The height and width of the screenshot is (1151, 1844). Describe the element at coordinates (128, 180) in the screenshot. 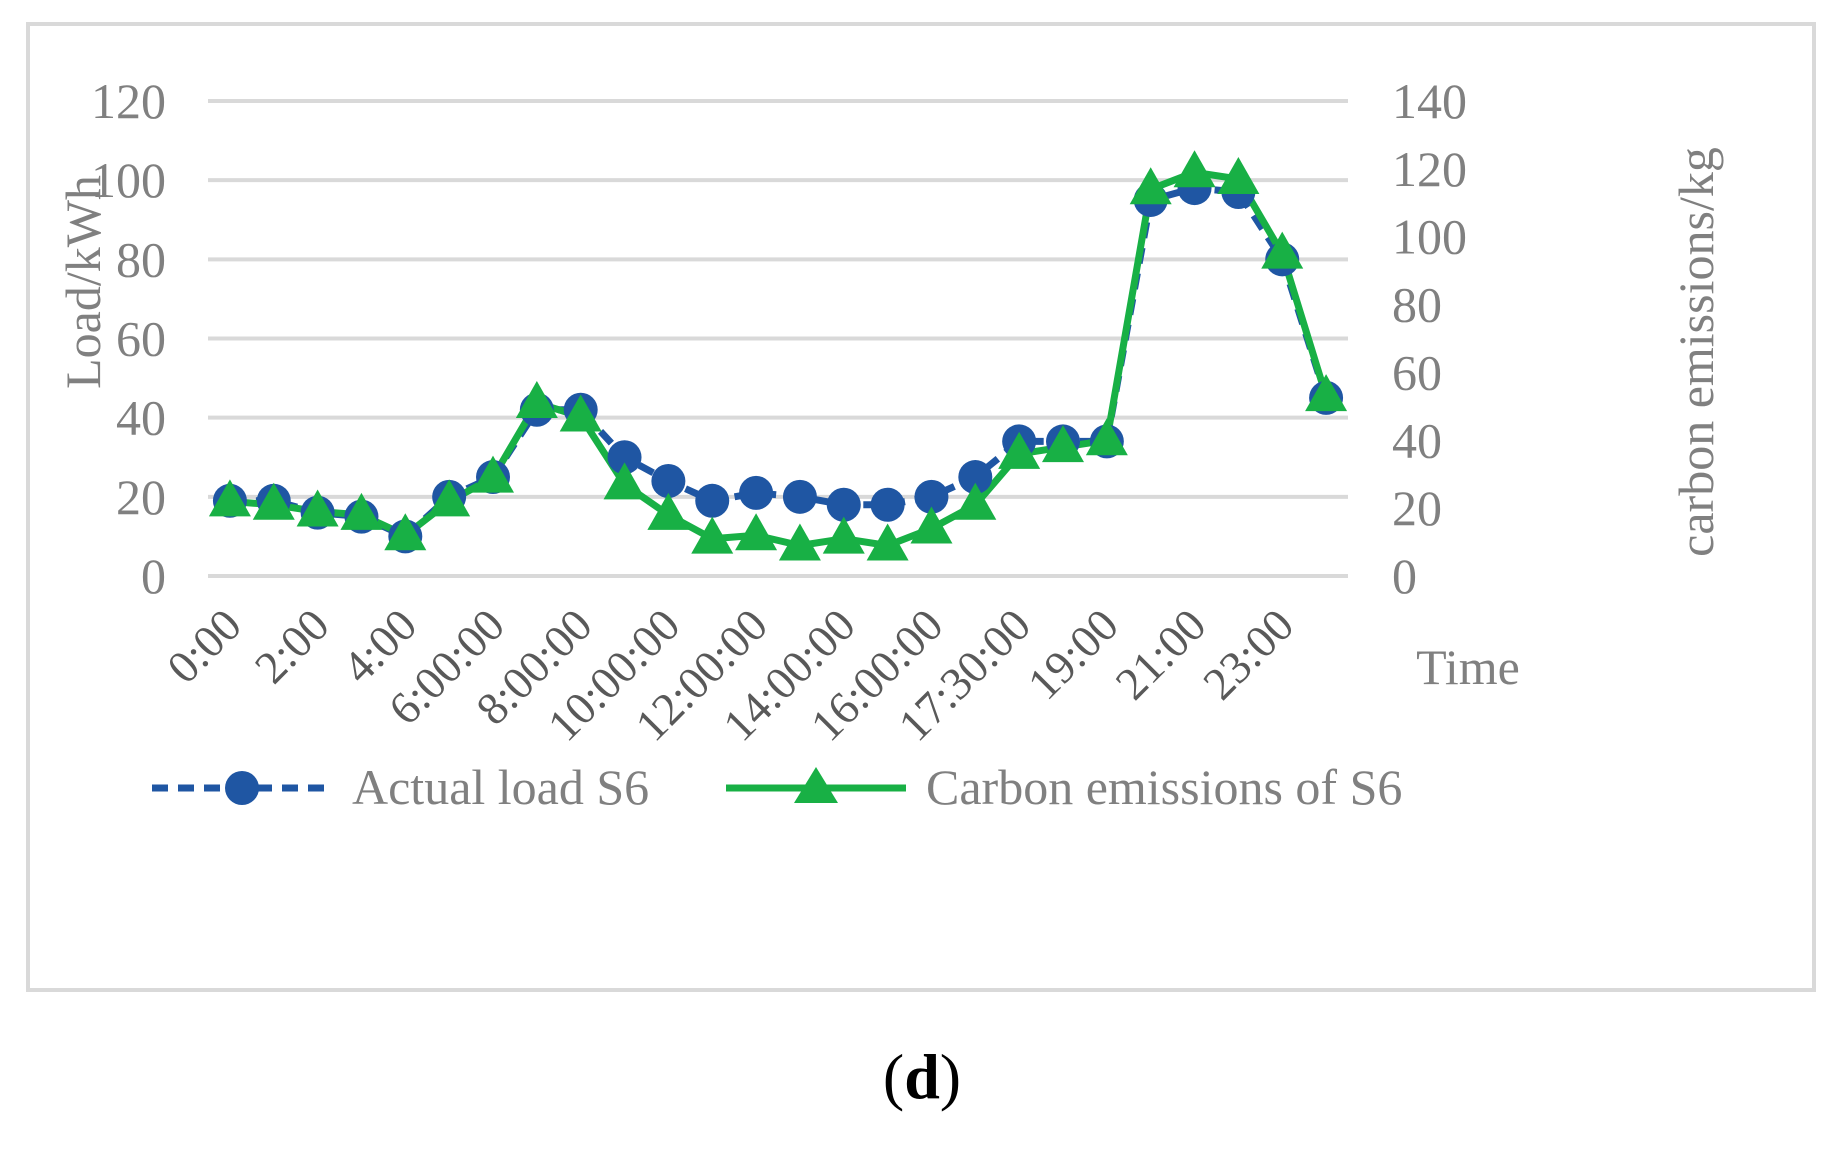

I see `y-tick-label: 100` at that location.